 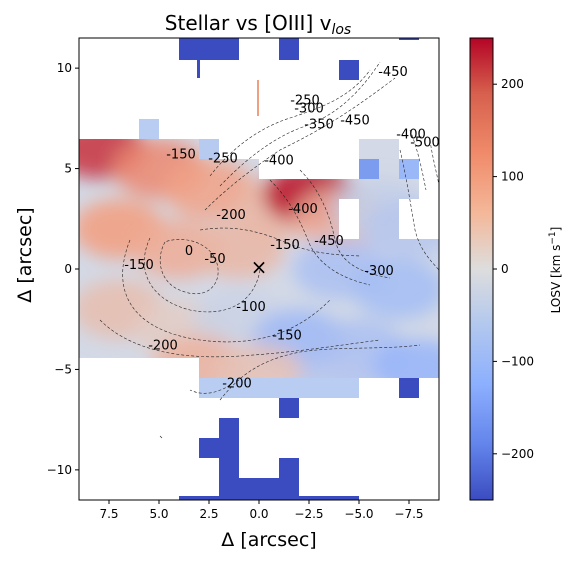 I want to click on y-tick-label: 5, so click(x=68, y=169).